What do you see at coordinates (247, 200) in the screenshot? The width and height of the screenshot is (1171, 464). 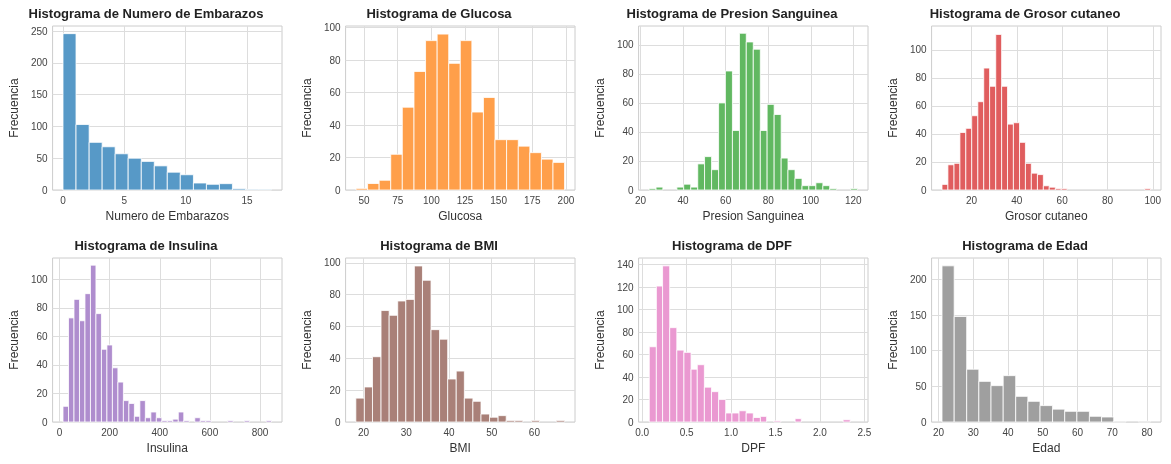 I see `x-tick-label: 15` at bounding box center [247, 200].